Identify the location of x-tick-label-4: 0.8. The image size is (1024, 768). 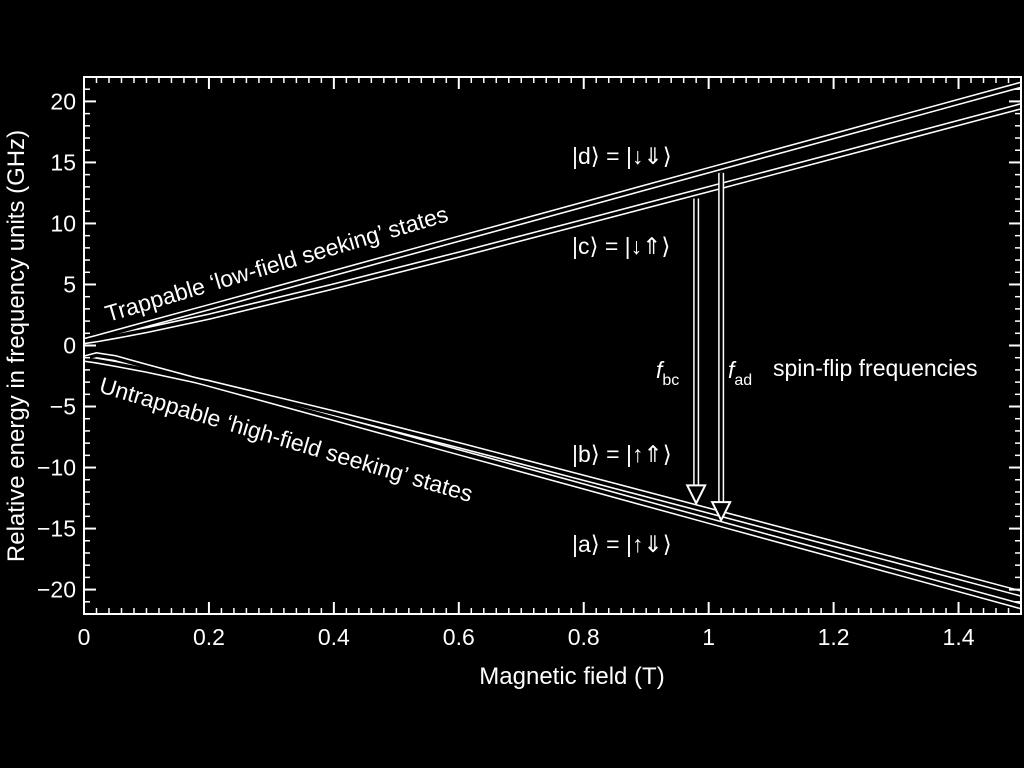
(584, 637).